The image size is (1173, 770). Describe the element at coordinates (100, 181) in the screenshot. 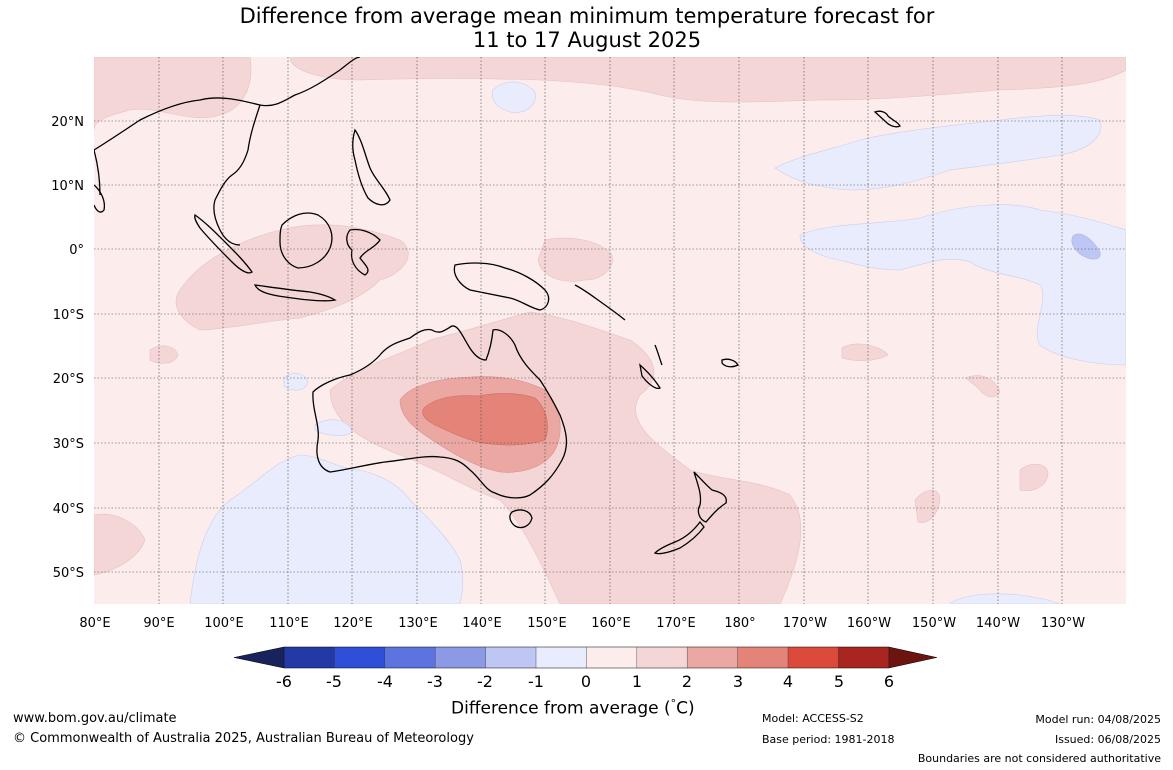

I see `india-coastline` at that location.